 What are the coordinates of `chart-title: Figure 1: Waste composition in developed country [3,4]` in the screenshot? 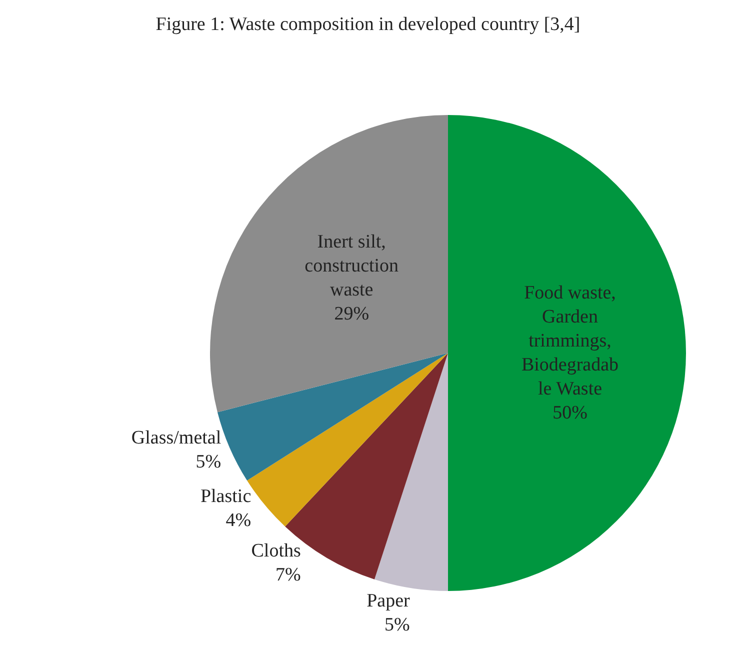 It's located at (368, 24).